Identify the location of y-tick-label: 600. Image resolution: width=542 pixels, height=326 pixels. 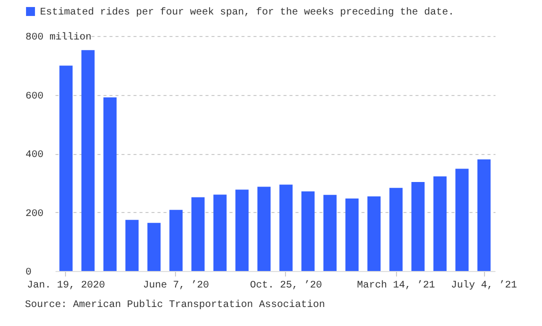
(35, 96).